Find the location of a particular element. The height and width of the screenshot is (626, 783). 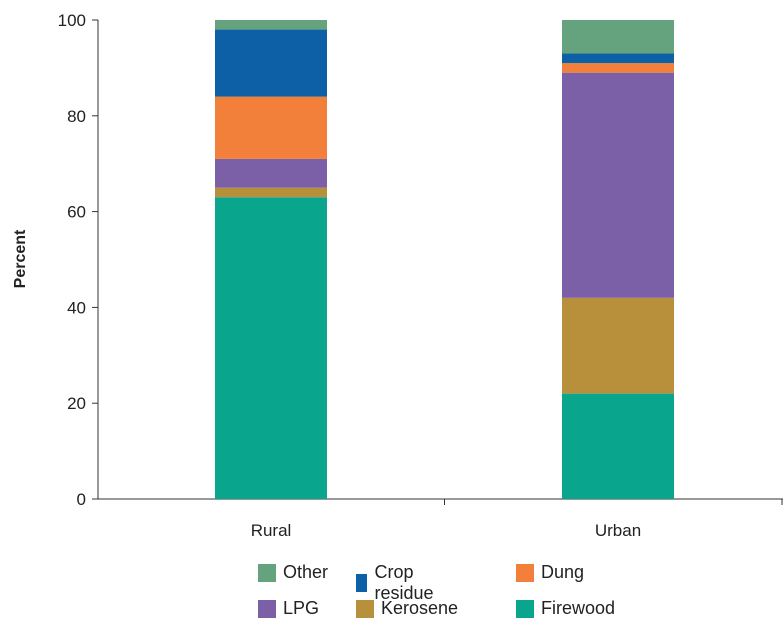

y-tick-label: 40 is located at coordinates (76, 307).